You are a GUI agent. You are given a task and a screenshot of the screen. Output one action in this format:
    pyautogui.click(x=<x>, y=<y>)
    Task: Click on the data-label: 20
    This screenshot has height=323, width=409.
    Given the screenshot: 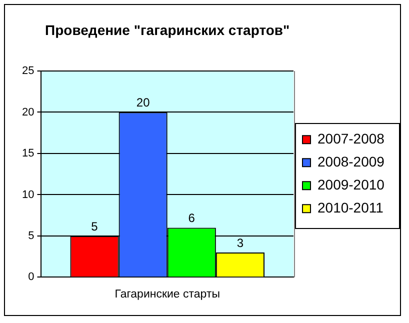 What is the action you would take?
    pyautogui.click(x=143, y=103)
    